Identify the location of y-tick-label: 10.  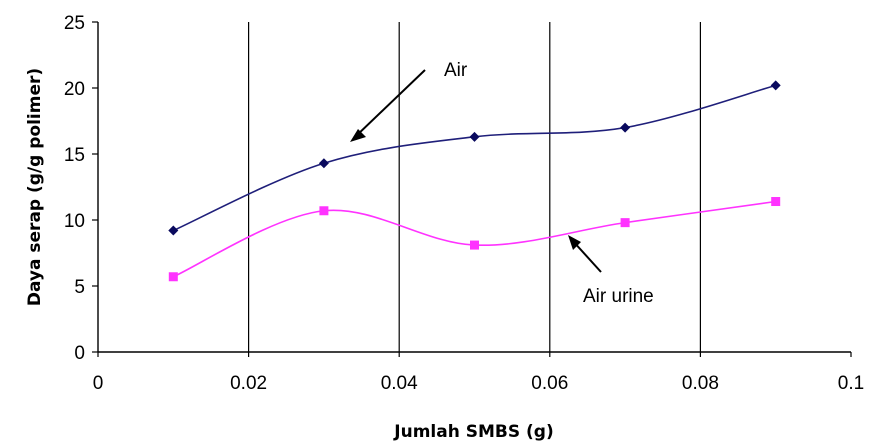
(74, 221).